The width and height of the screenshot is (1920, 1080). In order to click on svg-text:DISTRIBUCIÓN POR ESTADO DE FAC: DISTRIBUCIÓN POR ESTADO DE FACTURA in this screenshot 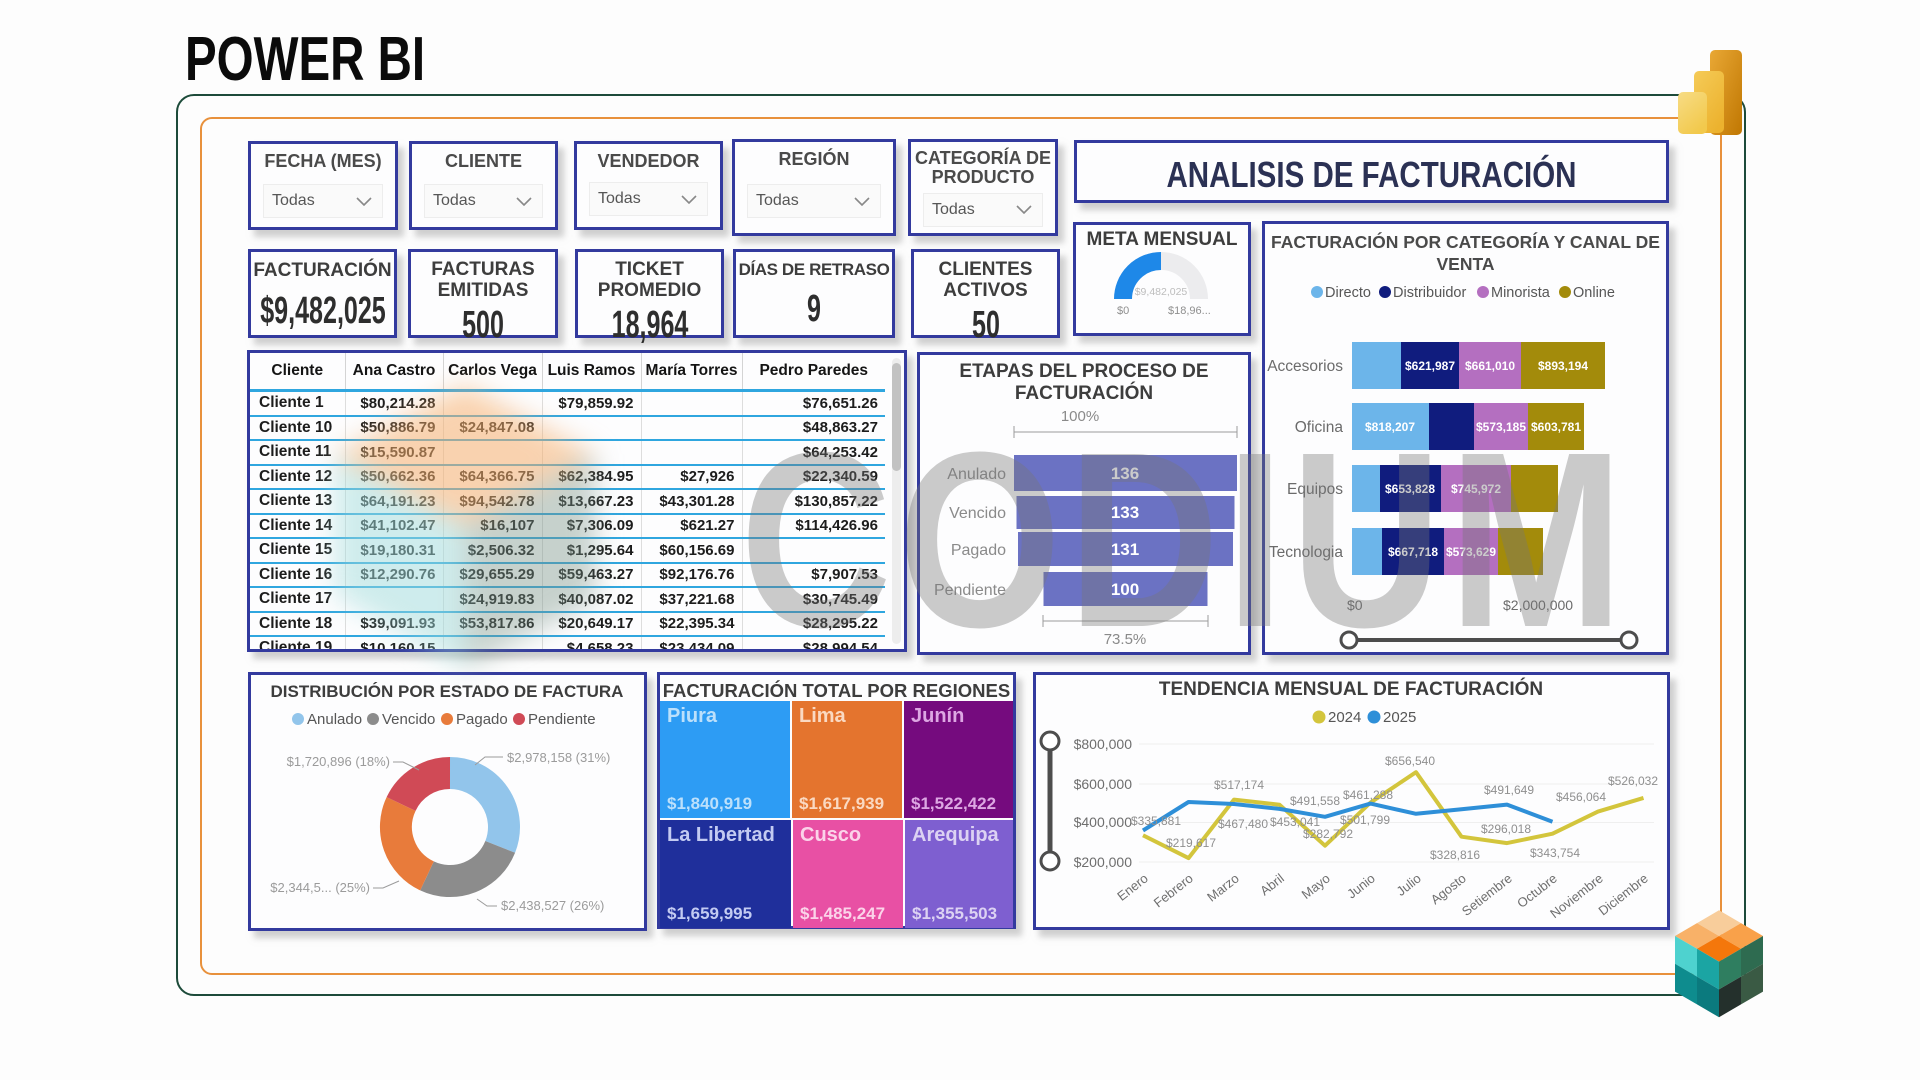, I will do `click(447, 691)`.